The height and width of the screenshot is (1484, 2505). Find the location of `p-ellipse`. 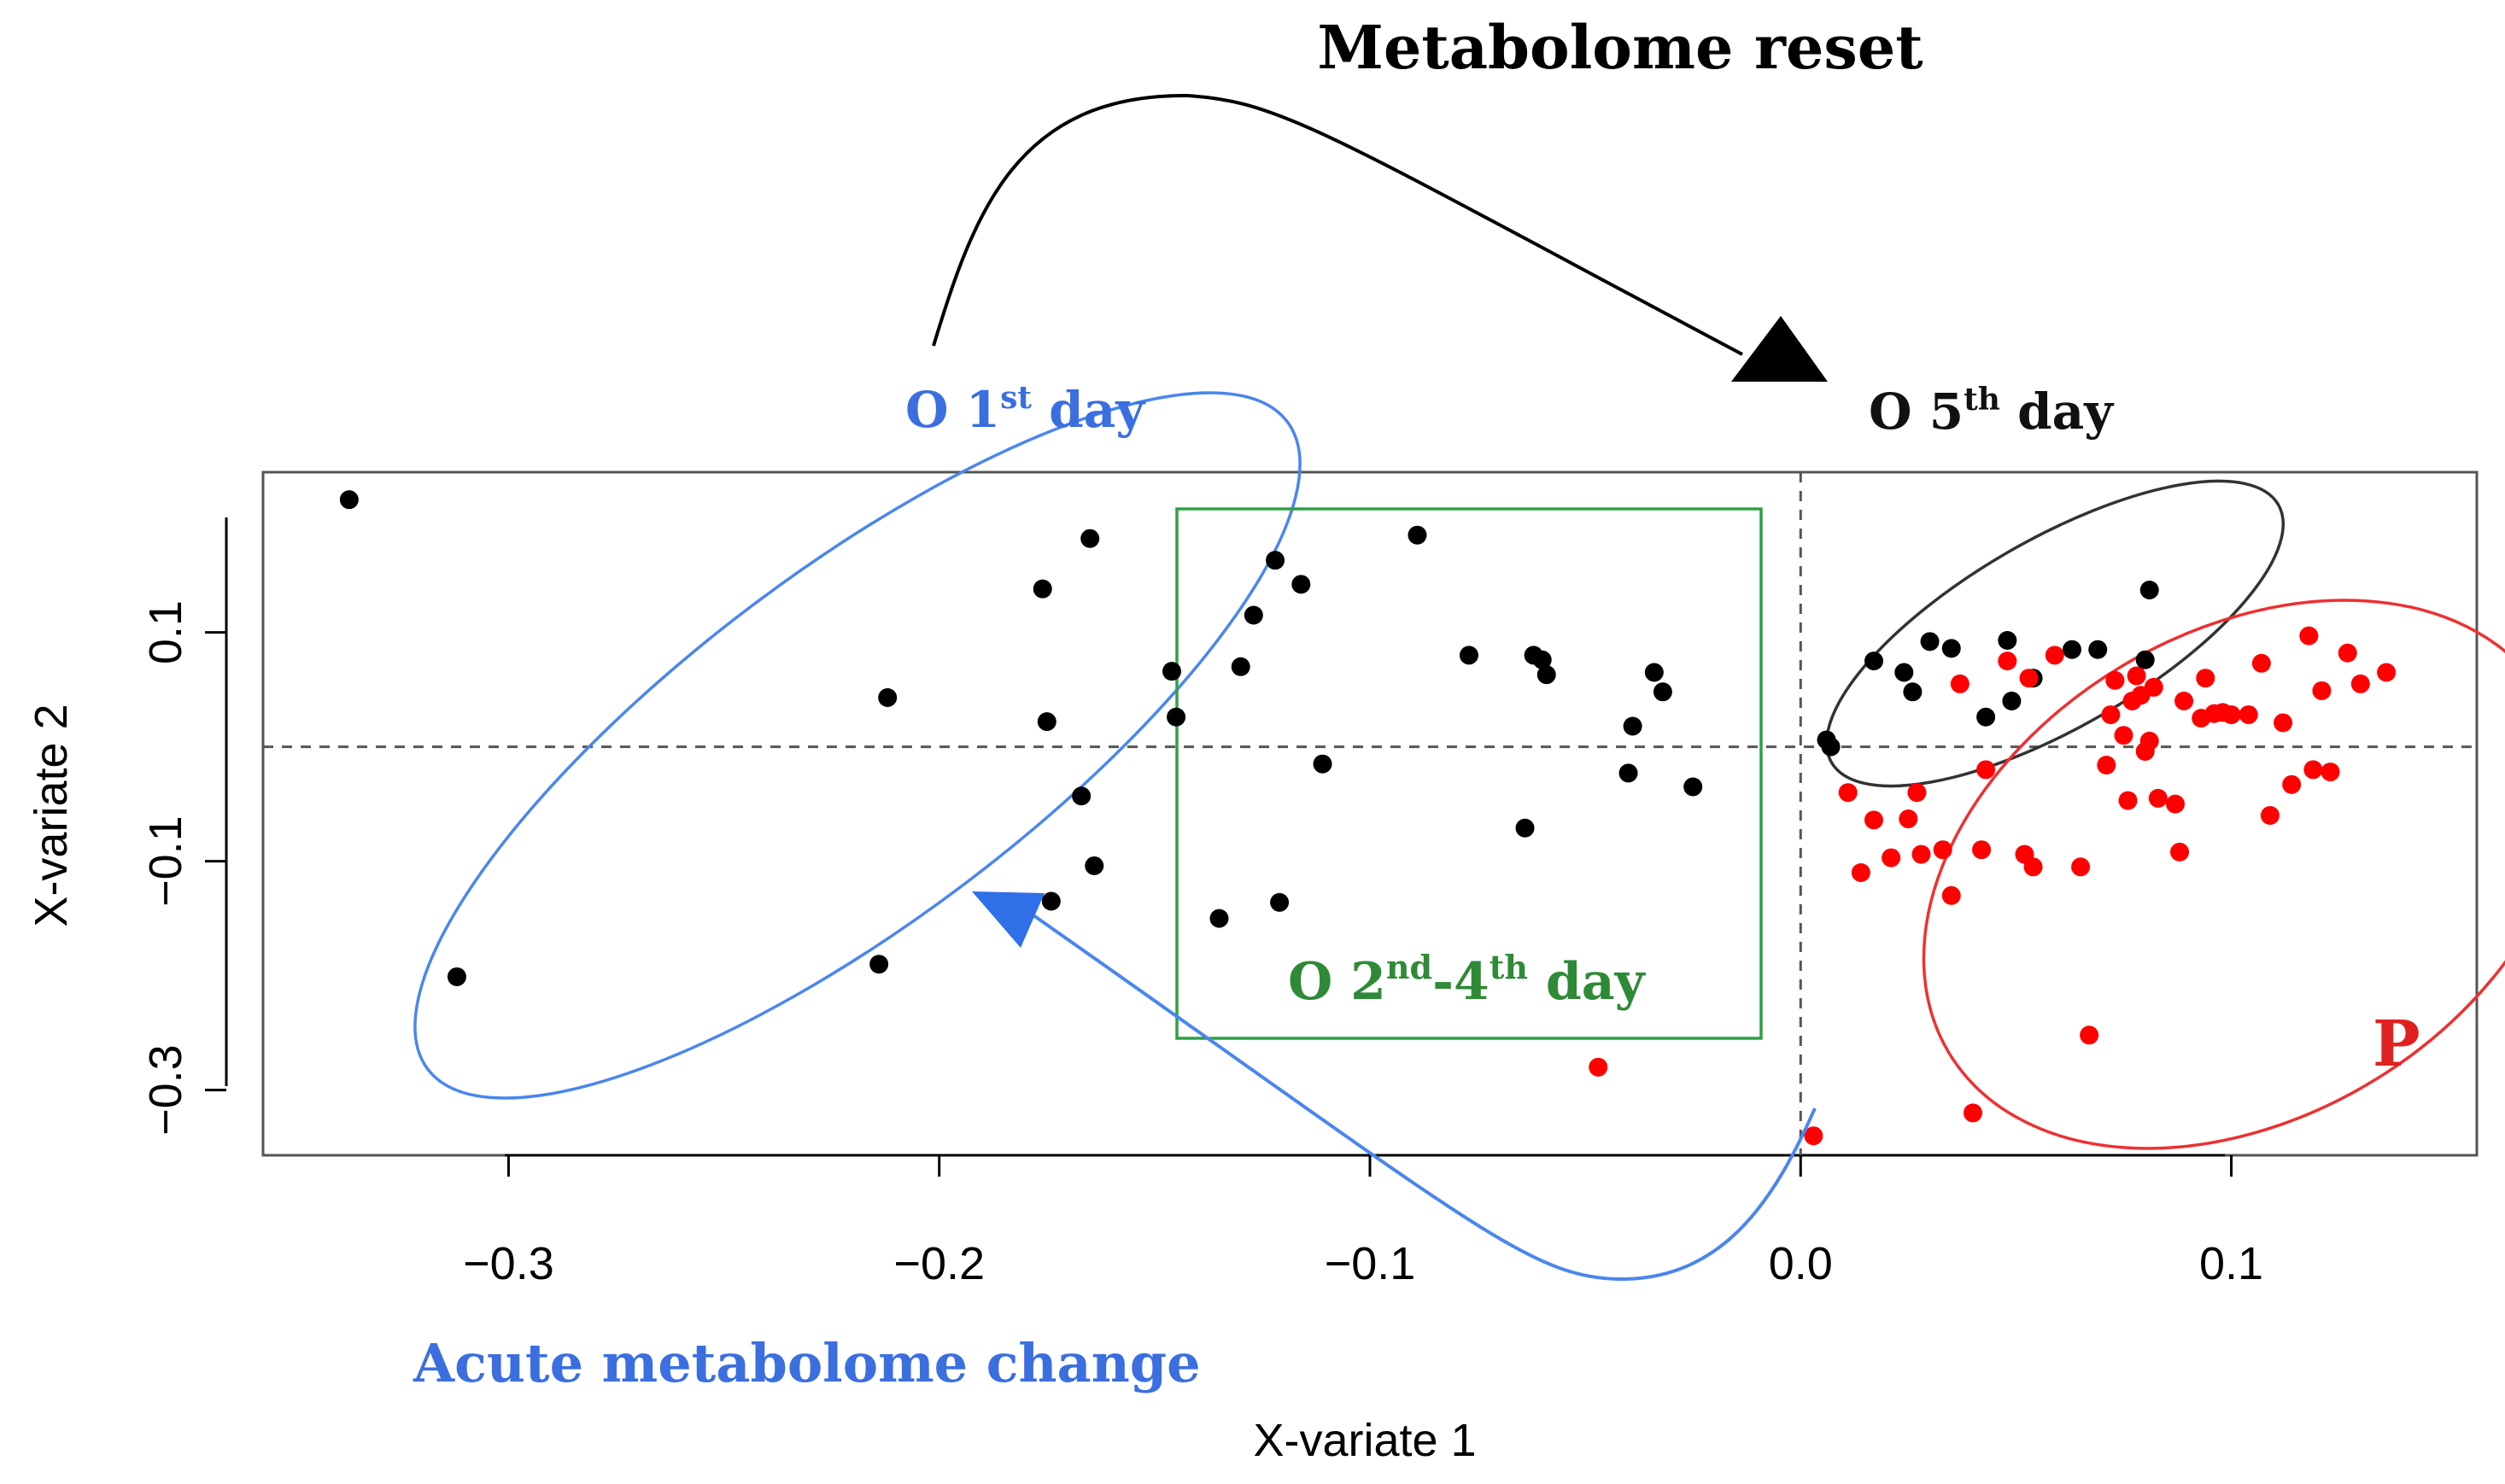

p-ellipse is located at coordinates (2213, 875).